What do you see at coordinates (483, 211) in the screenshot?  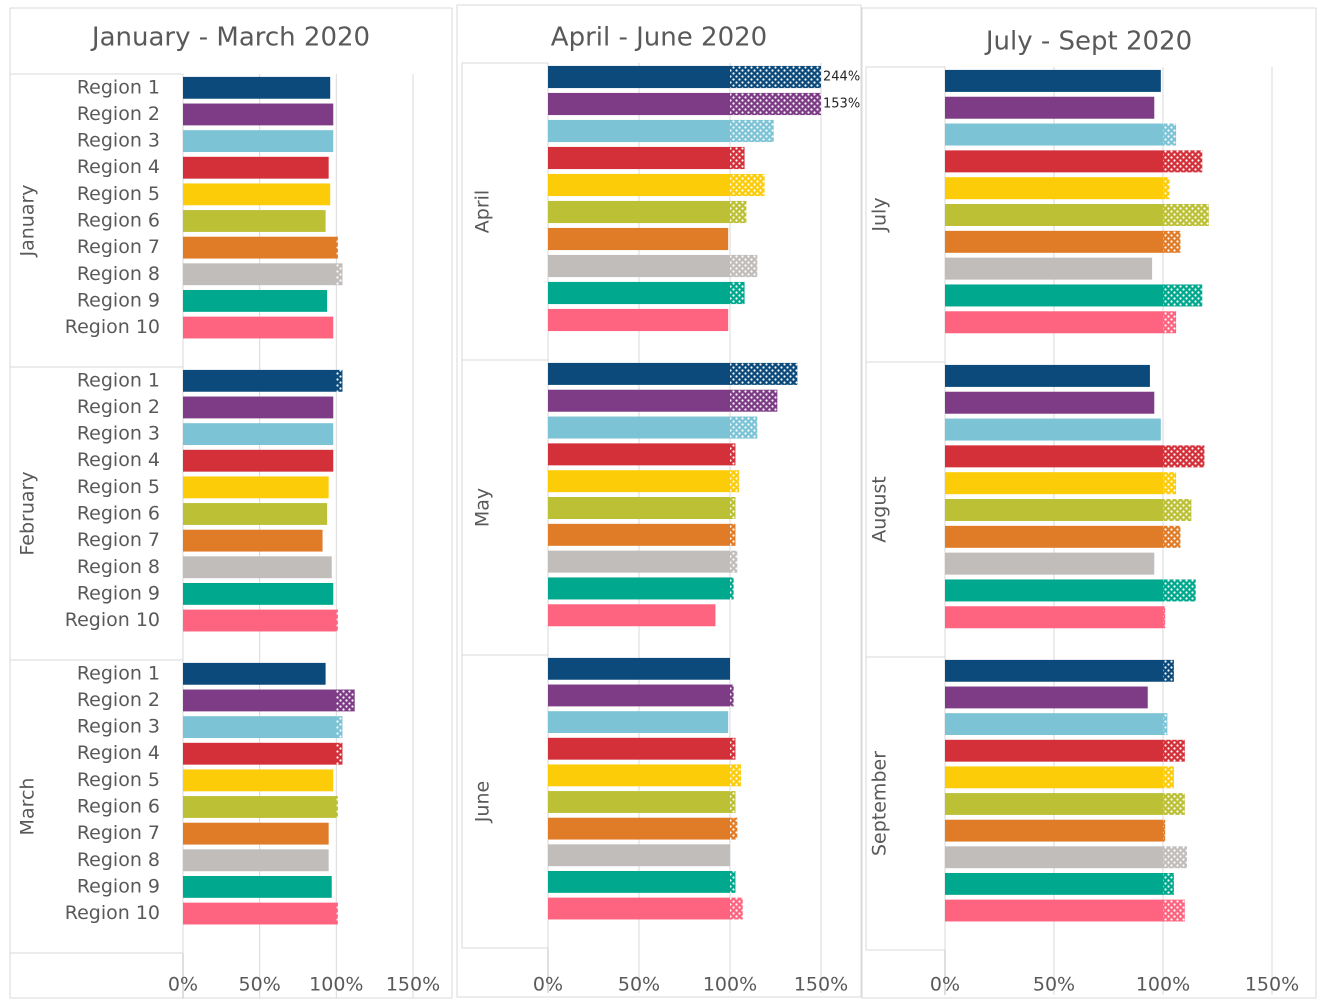 I see `group-label: April` at bounding box center [483, 211].